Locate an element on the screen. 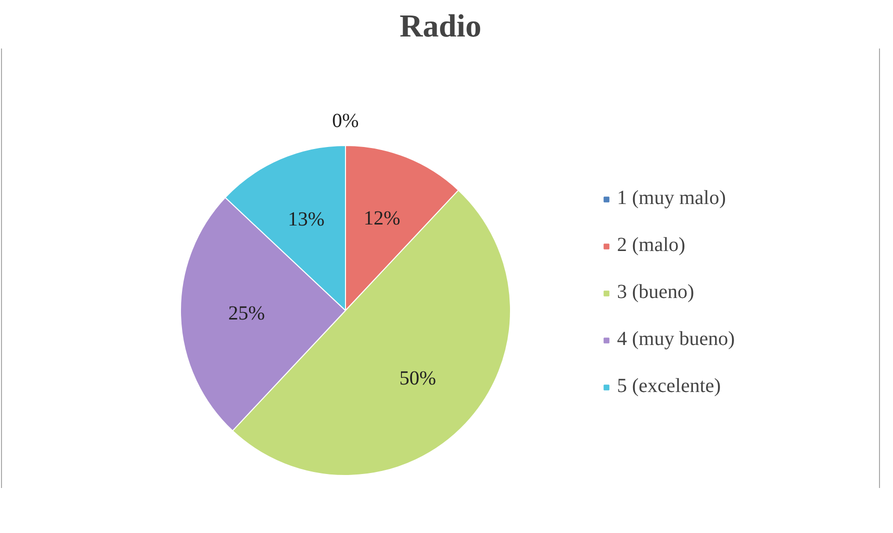 The width and height of the screenshot is (893, 533). data-label: 12% is located at coordinates (382, 218).